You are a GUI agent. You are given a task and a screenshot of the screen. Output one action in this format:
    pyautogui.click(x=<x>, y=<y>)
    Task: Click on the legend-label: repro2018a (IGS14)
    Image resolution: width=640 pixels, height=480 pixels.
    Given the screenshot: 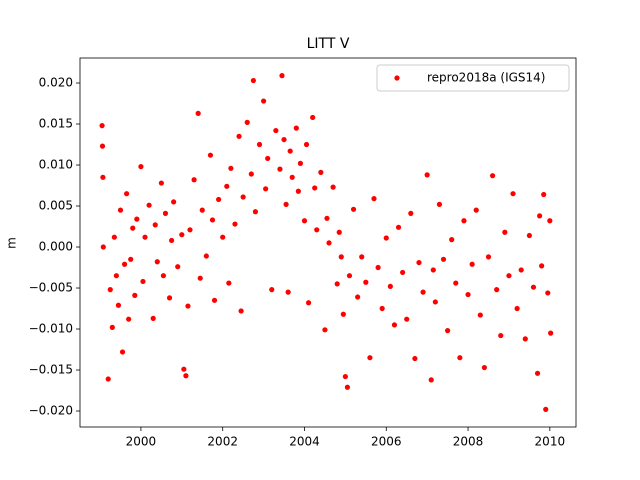 What is the action you would take?
    pyautogui.click(x=486, y=78)
    